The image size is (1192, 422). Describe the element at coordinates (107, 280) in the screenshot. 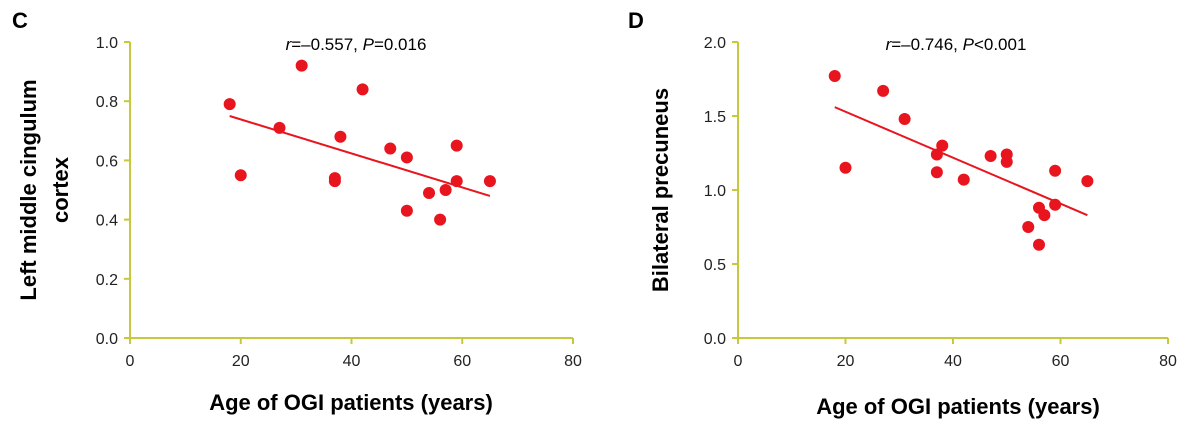

I see `y-tick-label: 0.2` at that location.